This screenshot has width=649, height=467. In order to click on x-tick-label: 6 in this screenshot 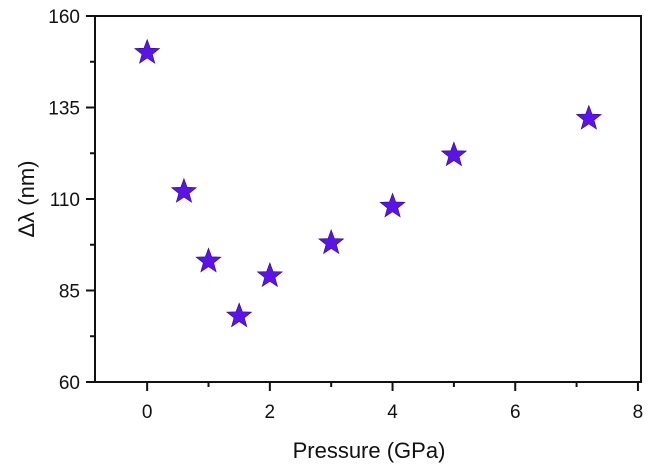, I will do `click(515, 412)`.